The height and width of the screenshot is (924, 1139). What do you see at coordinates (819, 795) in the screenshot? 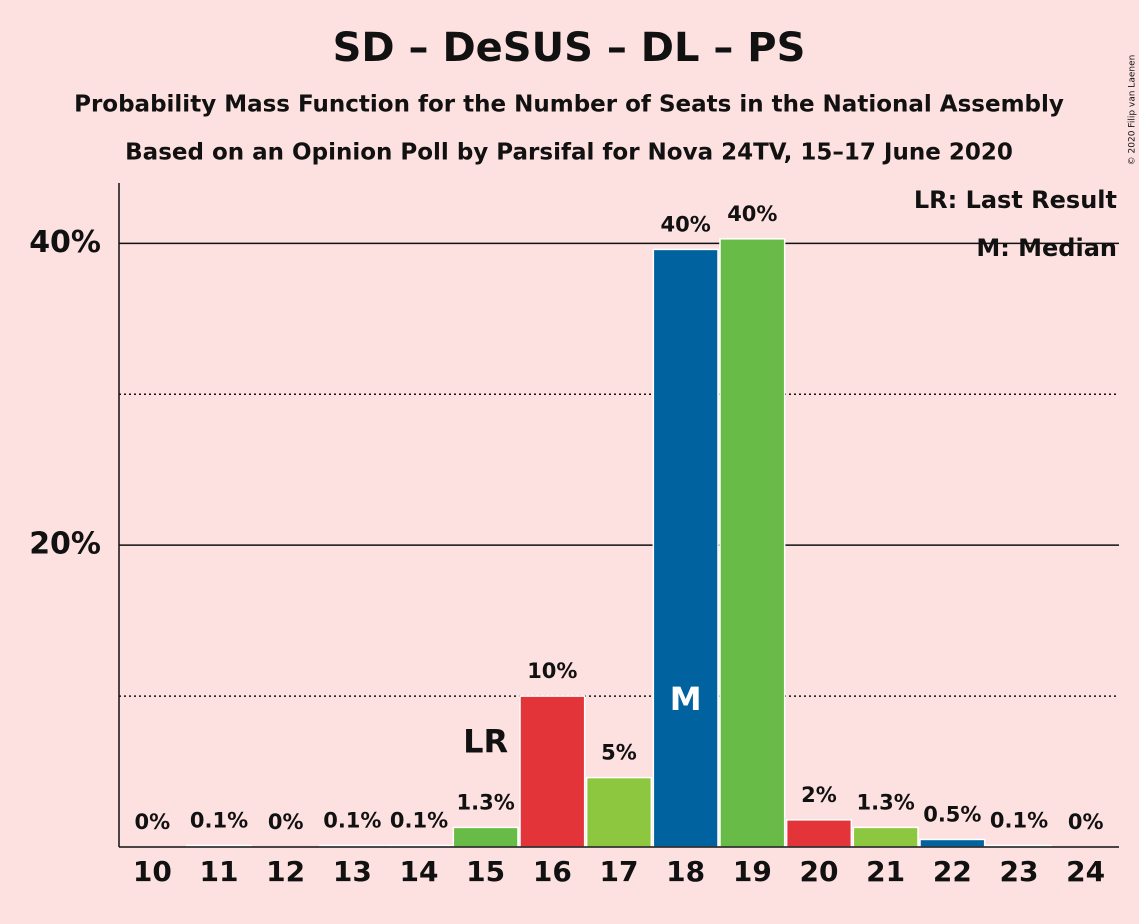
I see `value-label: 2%` at bounding box center [819, 795].